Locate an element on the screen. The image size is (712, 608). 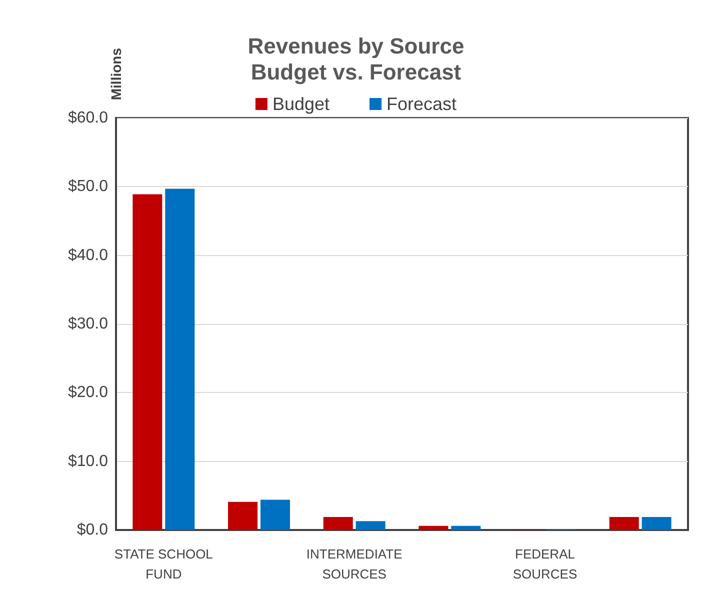
x-tick-label: FEDERAL SOURCES is located at coordinates (545, 564).